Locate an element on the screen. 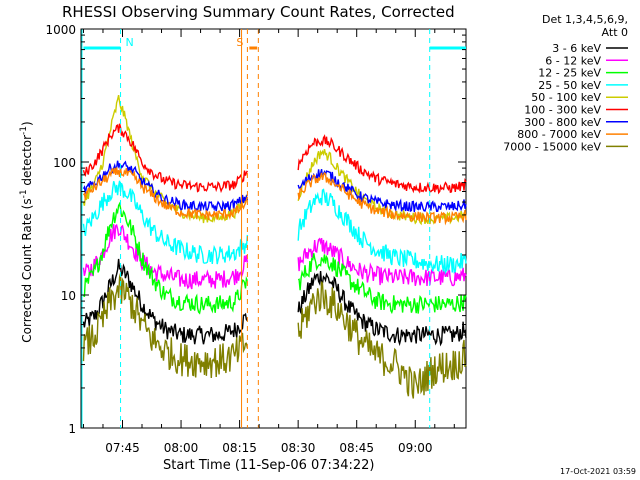 The width and height of the screenshot is (640, 480). x-tick-label-6: 09:00 is located at coordinates (415, 448).